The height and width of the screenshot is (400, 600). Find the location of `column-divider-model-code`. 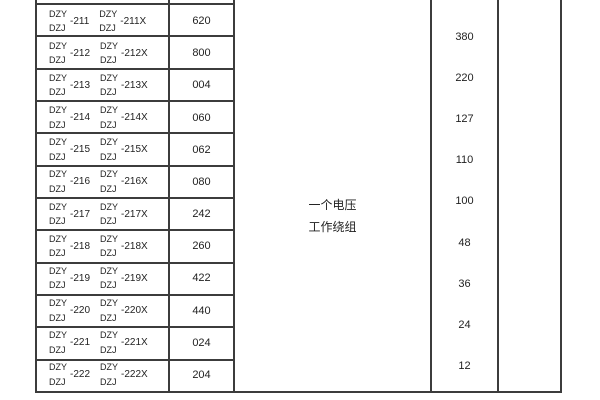

column-divider-model-code is located at coordinates (169, 196).